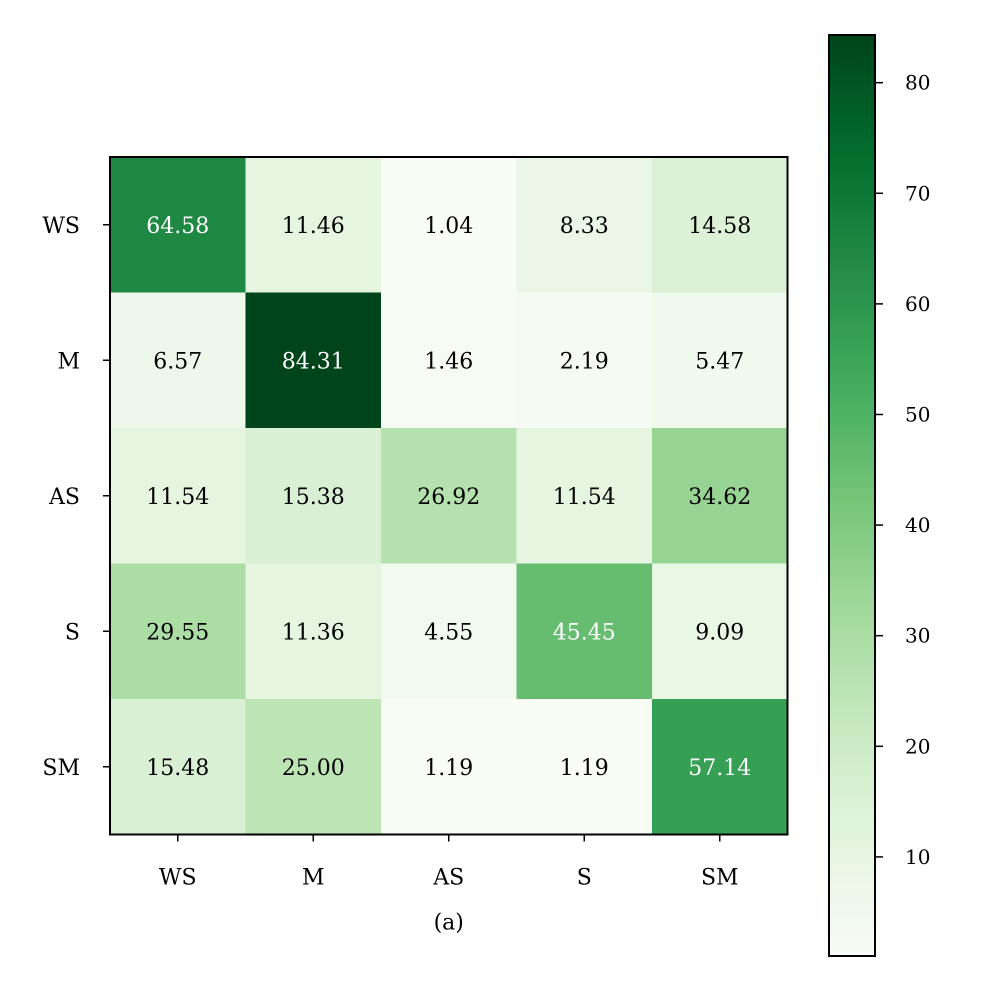  I want to click on cell-value-label: 2.19, so click(584, 361).